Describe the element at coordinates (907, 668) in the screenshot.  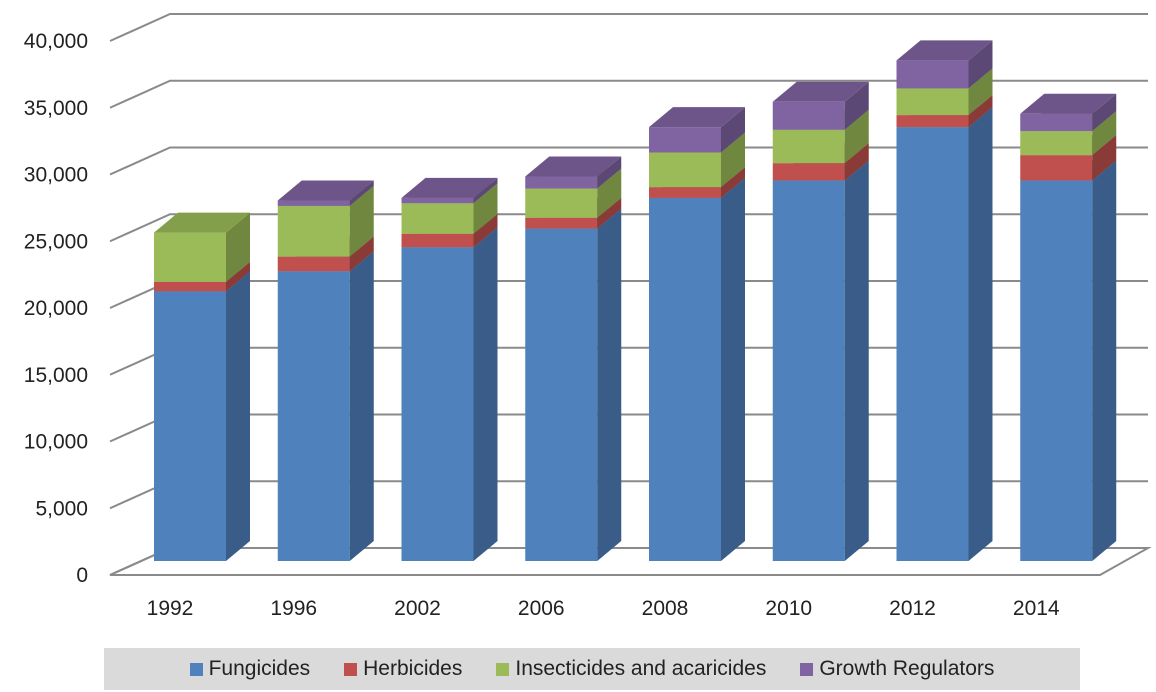
I see `legend-label: Growth Regulators` at that location.